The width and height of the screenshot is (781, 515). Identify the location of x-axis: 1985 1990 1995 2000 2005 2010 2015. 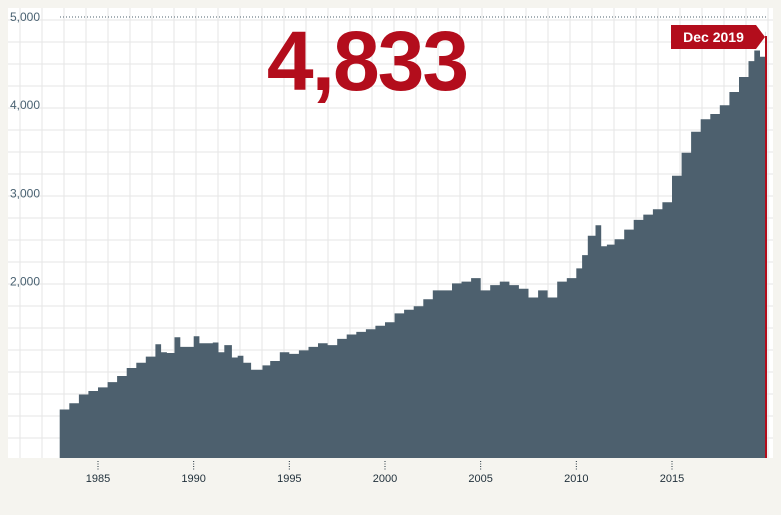
(385, 473).